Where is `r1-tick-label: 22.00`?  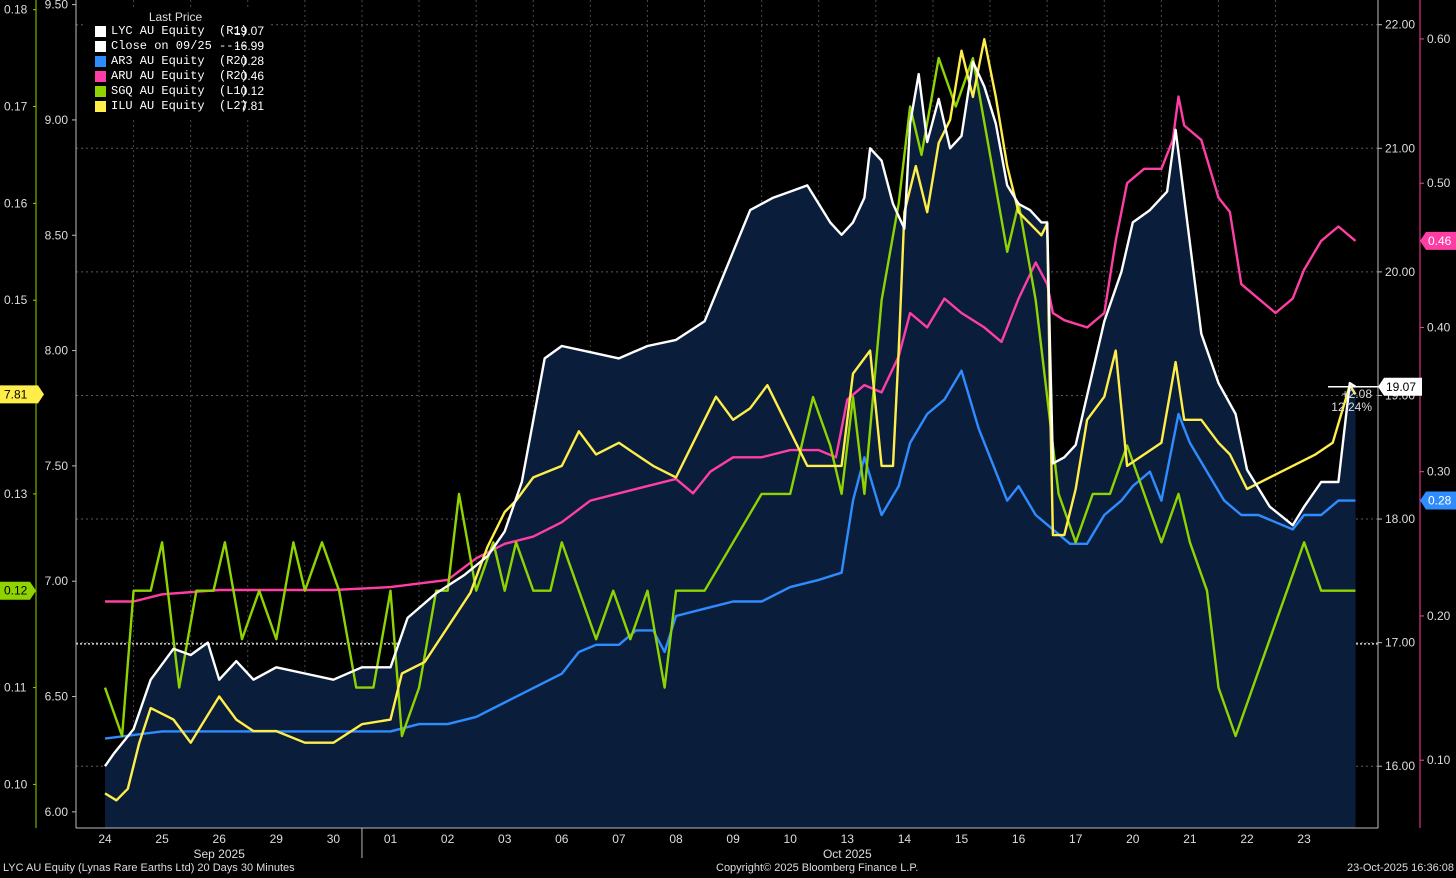
r1-tick-label: 22.00 is located at coordinates (1400, 25).